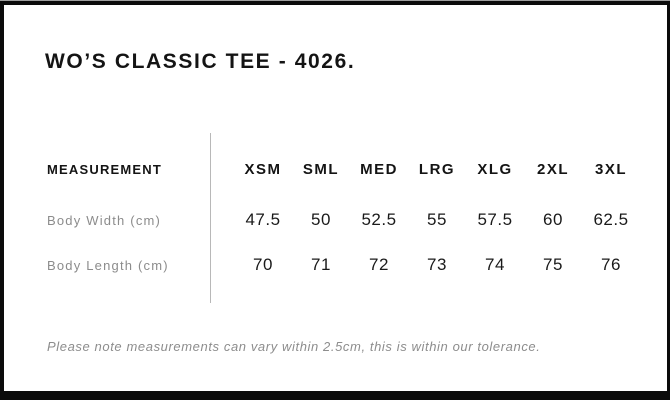  What do you see at coordinates (437, 264) in the screenshot?
I see `measurement-value: 73` at bounding box center [437, 264].